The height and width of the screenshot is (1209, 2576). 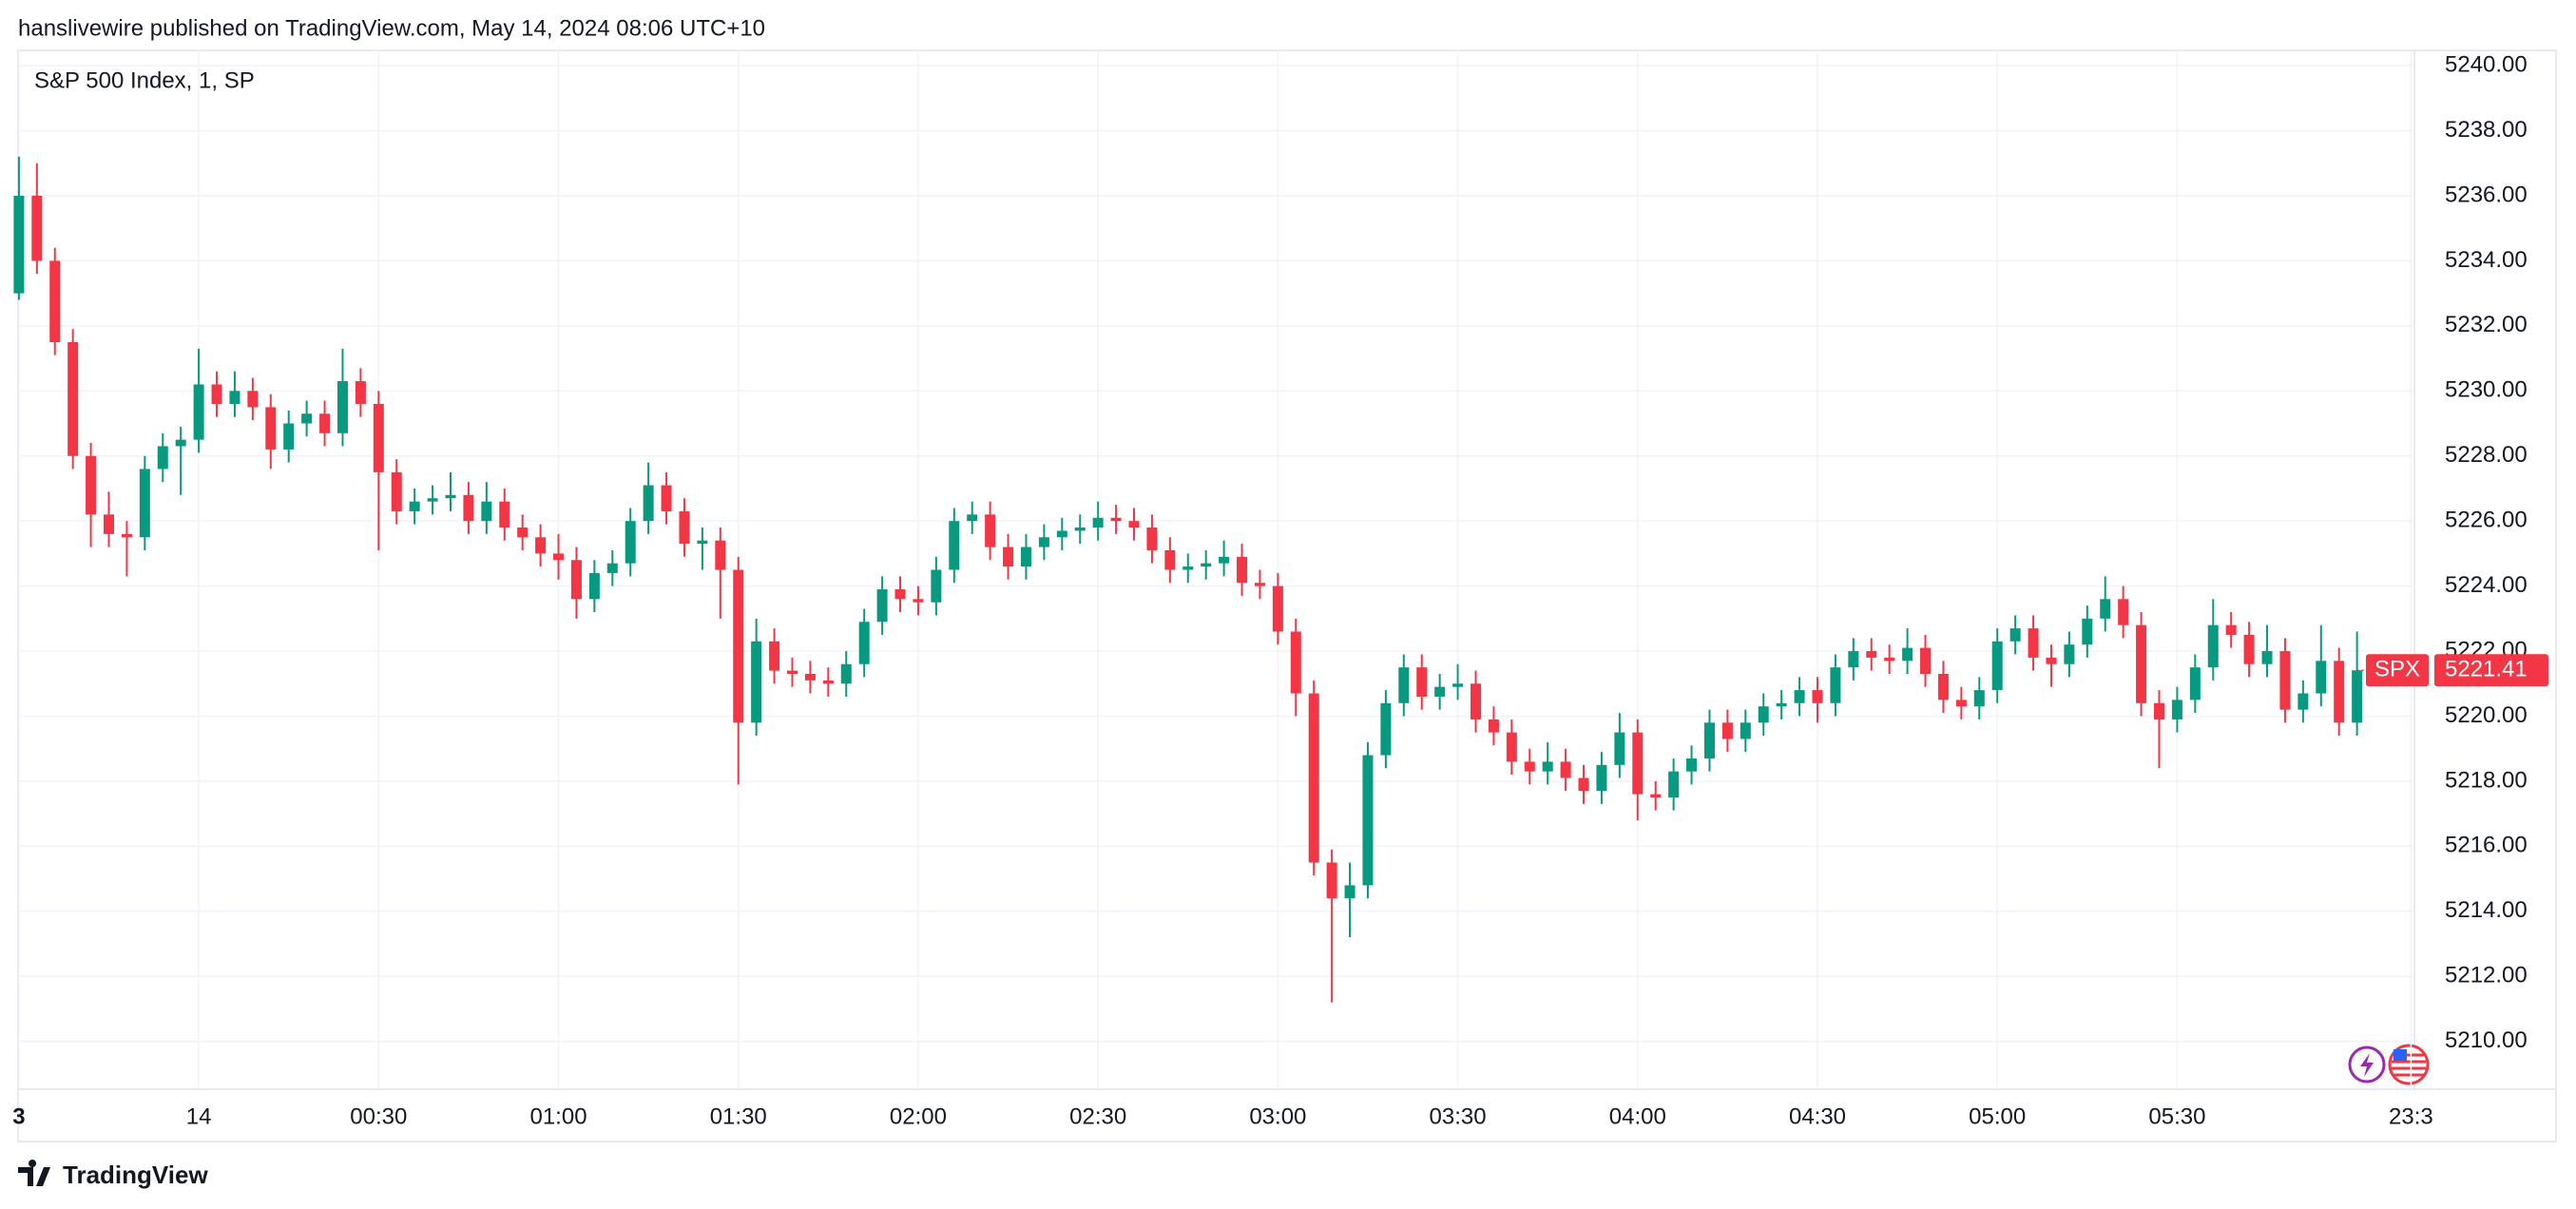 I want to click on symbol-label: SPX, so click(x=2397, y=669).